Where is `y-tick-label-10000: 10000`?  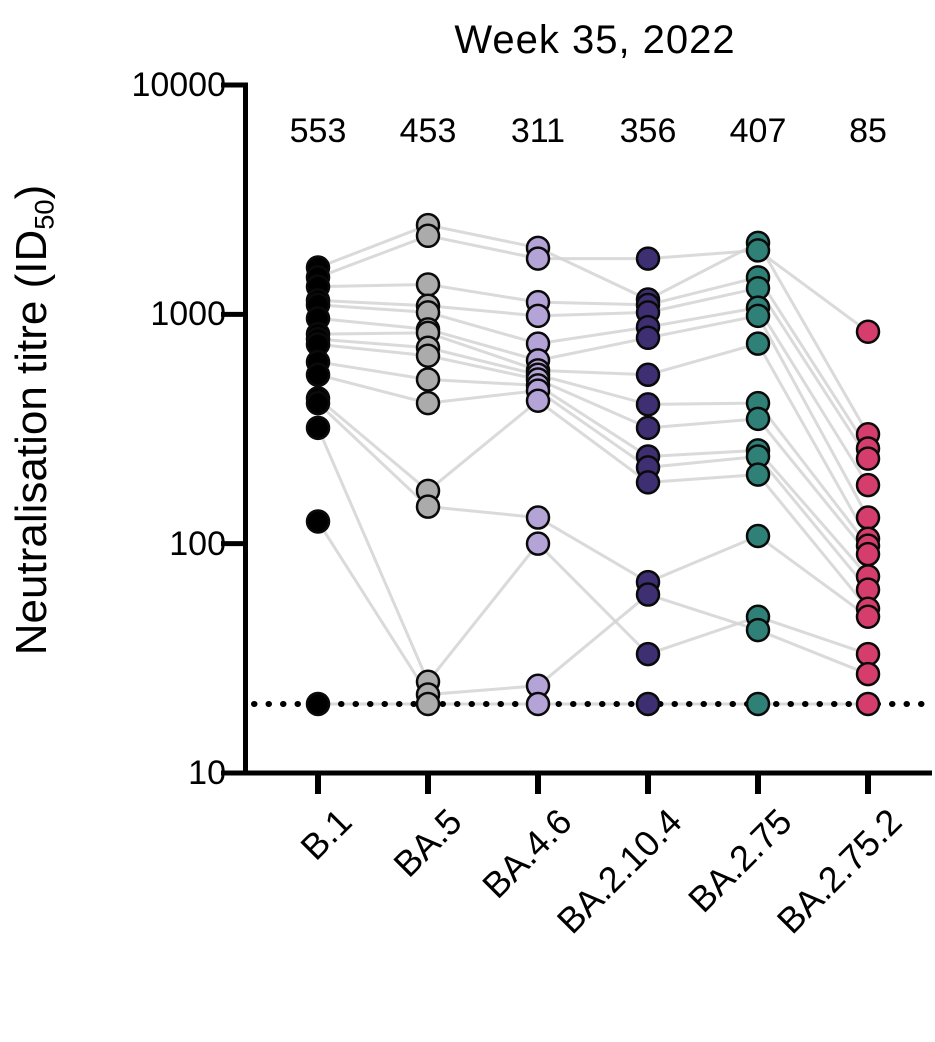
y-tick-label-10000: 10000 is located at coordinates (178, 85).